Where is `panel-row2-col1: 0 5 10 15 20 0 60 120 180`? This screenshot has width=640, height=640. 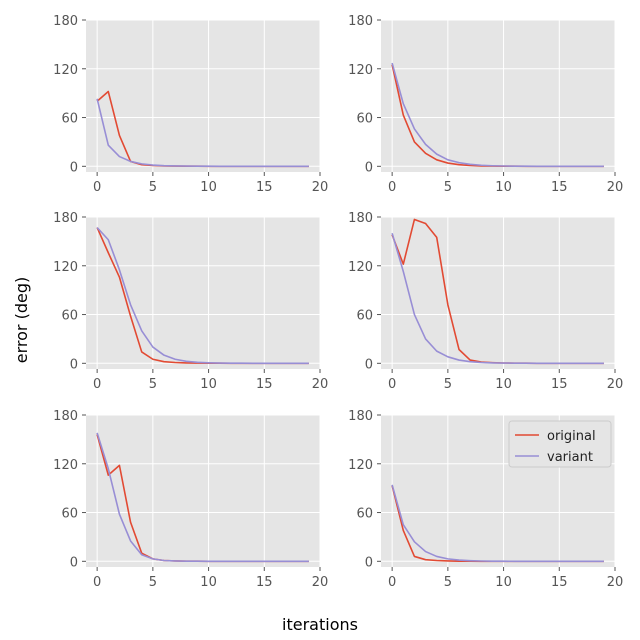
panel-row2-col1: 0 5 10 15 20 0 60 120 180 is located at coordinates (190, 301).